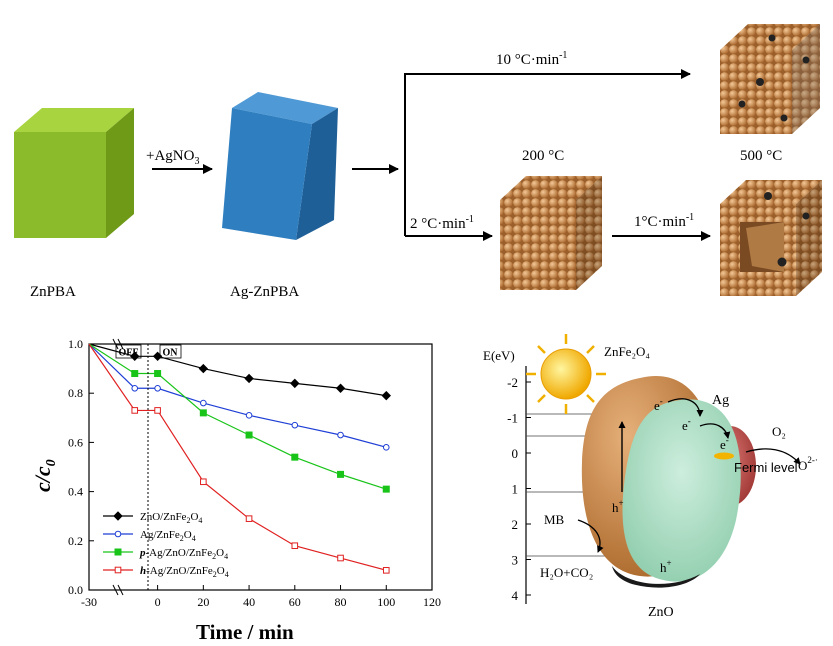 This screenshot has height=646, width=833. What do you see at coordinates (566, 572) in the screenshot?
I see `products-label: H₂O+CO₂` at bounding box center [566, 572].